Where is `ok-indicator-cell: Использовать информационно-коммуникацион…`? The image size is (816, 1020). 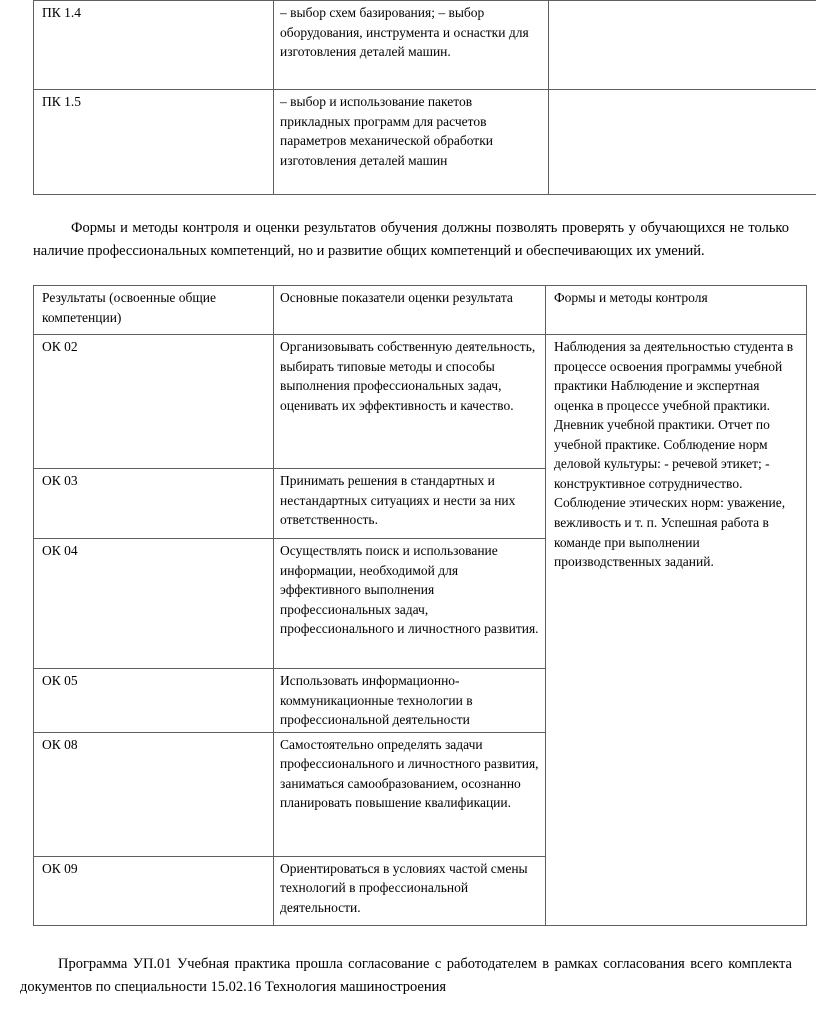 ok-indicator-cell: Использовать информационно-коммуникацион… is located at coordinates (409, 700).